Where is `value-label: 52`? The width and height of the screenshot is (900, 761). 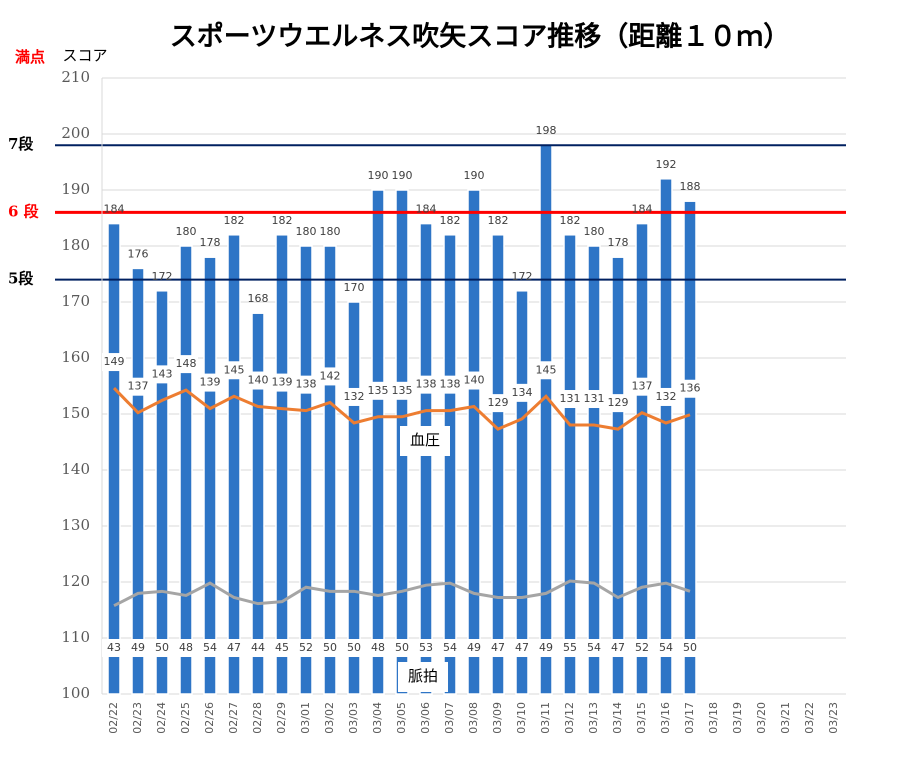
value-label: 52 is located at coordinates (306, 647).